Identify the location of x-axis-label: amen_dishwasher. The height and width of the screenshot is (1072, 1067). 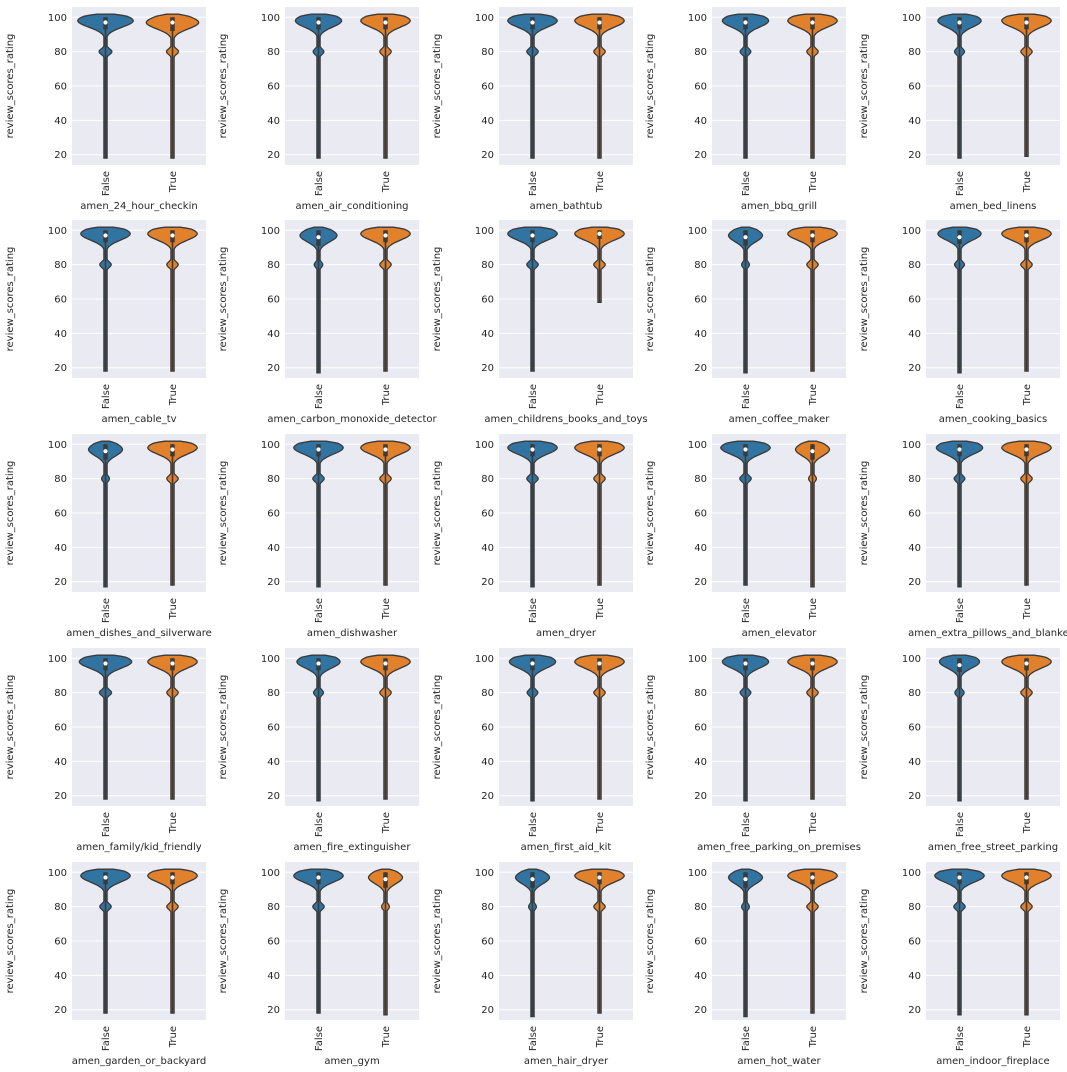
(352, 633).